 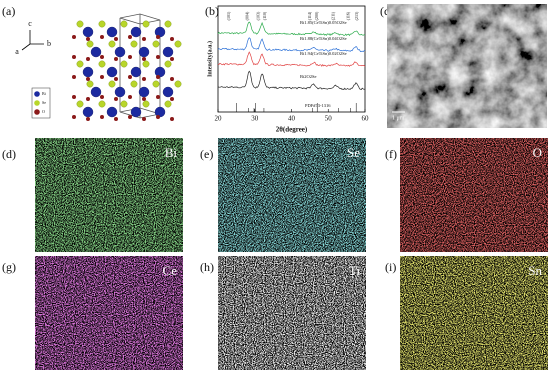 What do you see at coordinates (30, 23) in the screenshot?
I see `axis-label: c` at bounding box center [30, 23].